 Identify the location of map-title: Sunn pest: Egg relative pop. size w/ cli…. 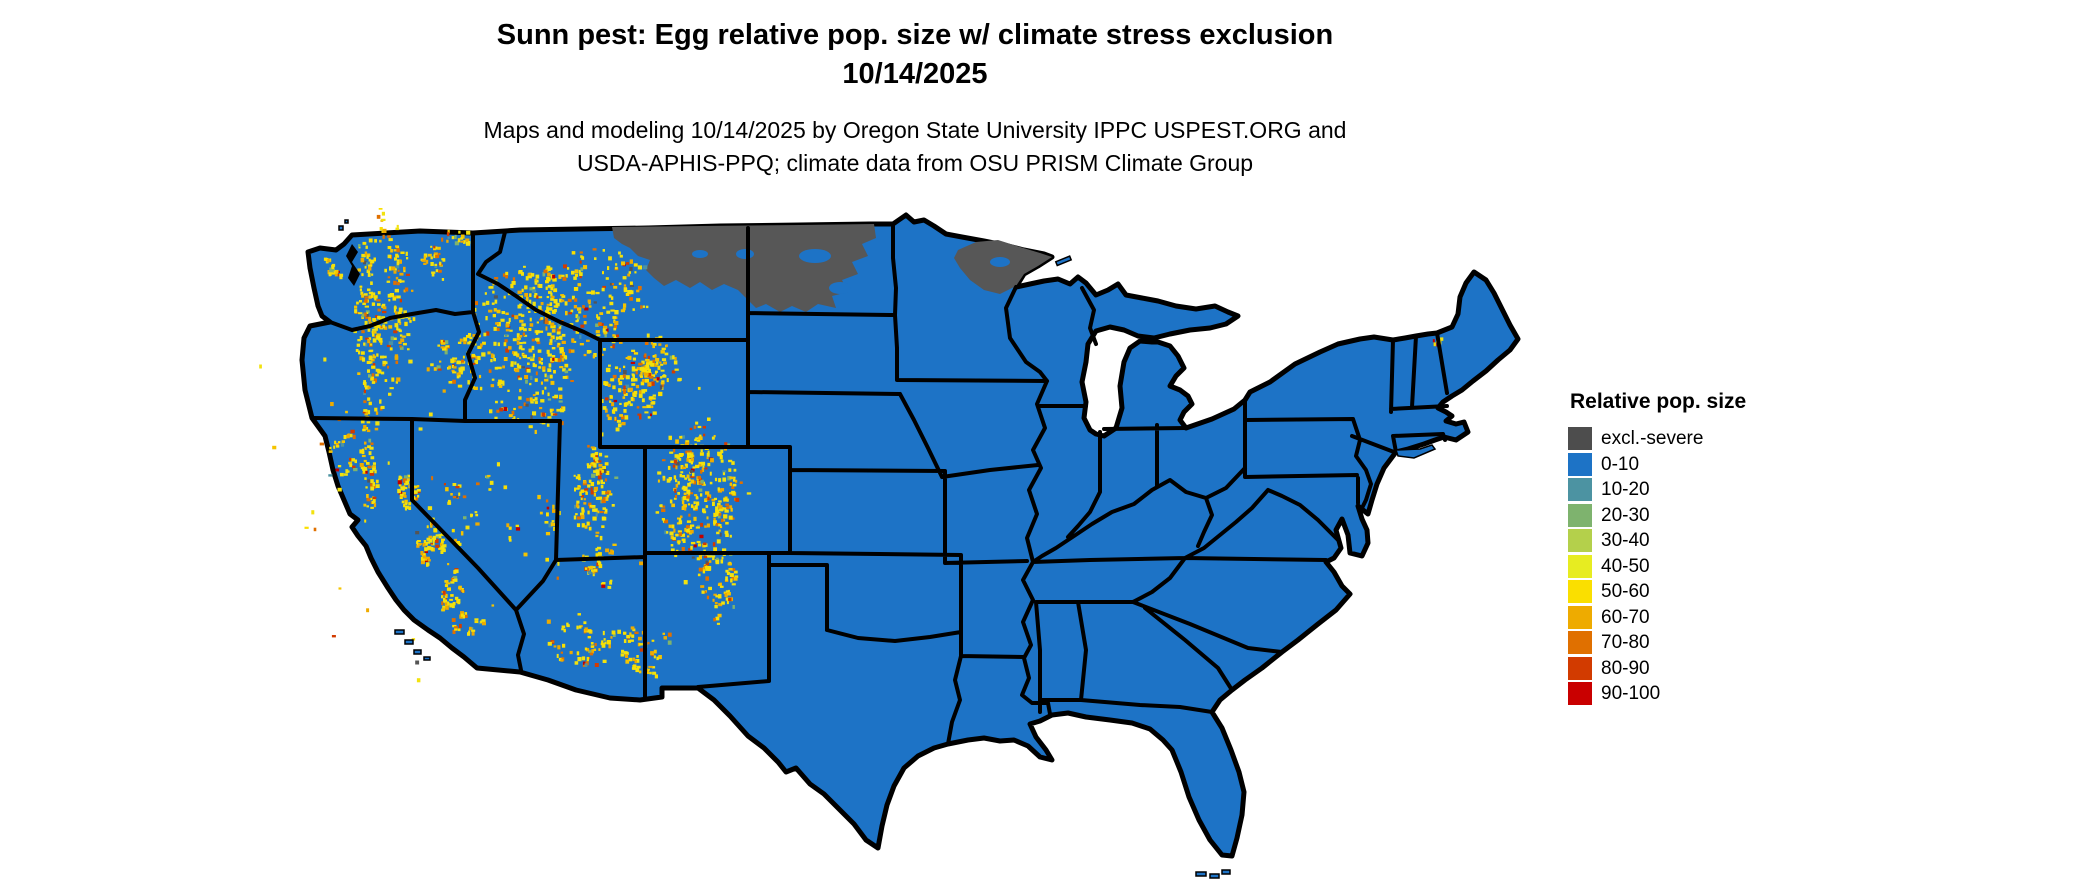
(915, 55).